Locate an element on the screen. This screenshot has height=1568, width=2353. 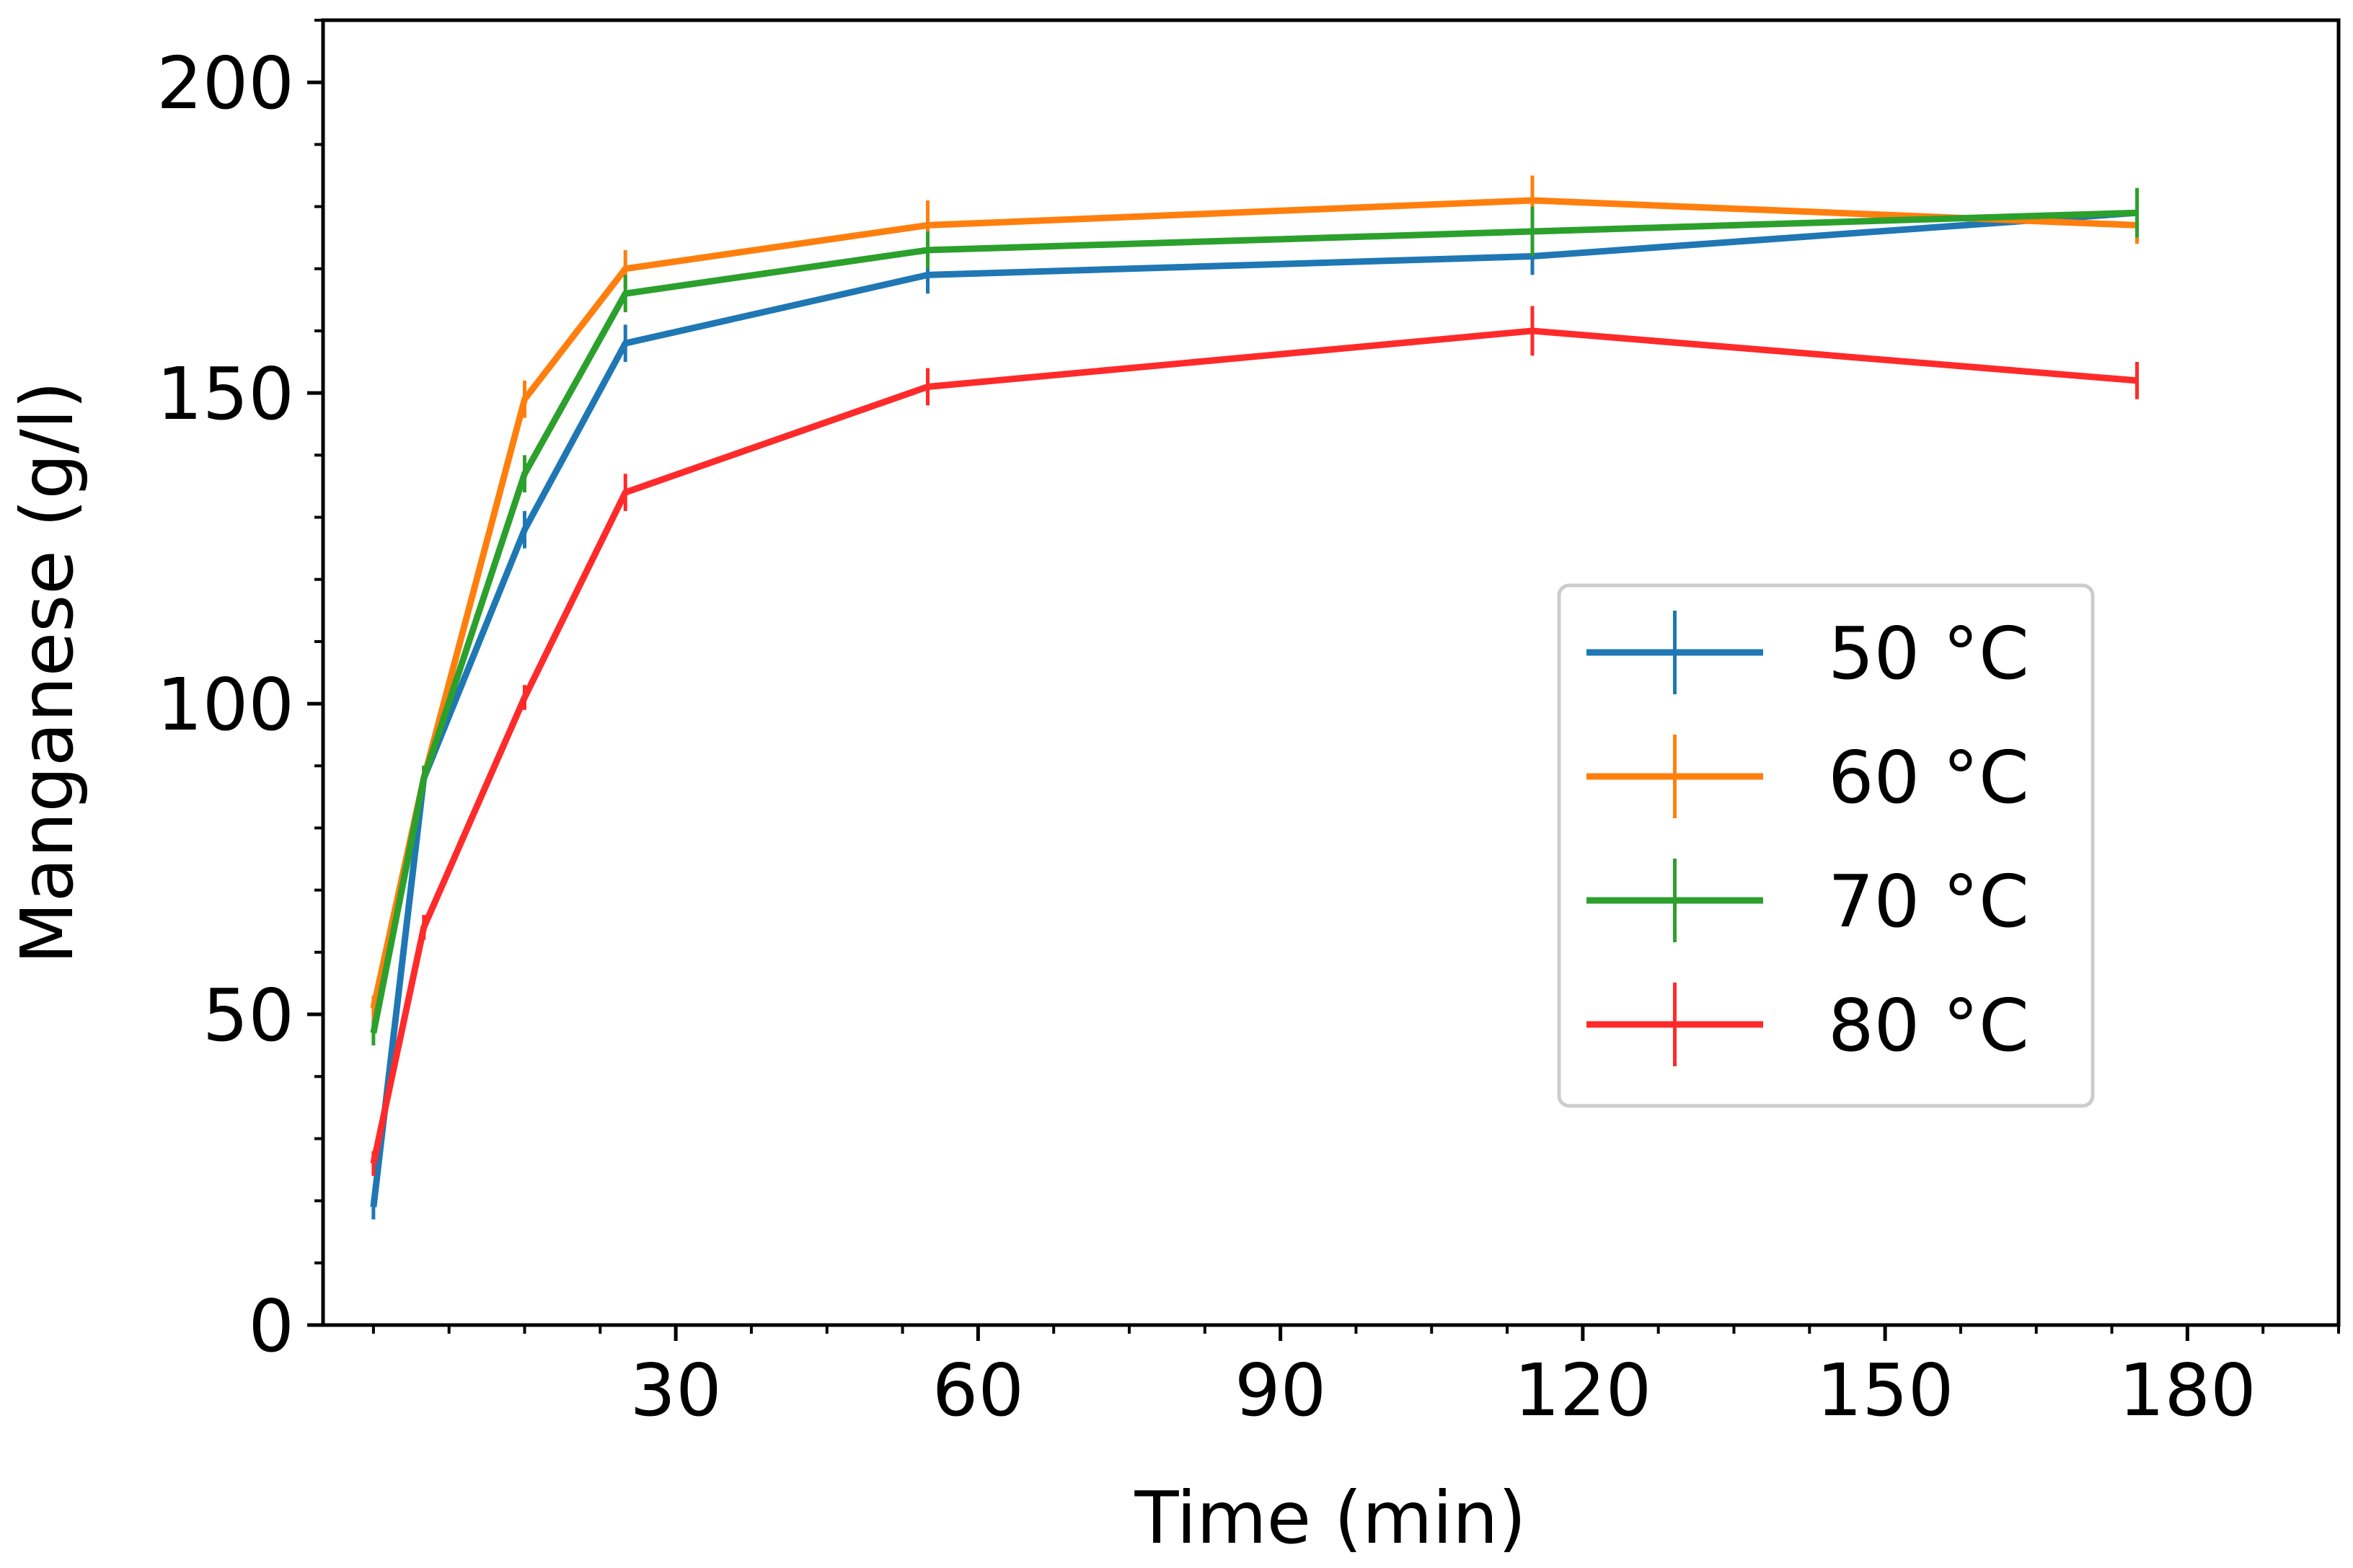
legend-label: 80 °C is located at coordinates (1928, 1025).